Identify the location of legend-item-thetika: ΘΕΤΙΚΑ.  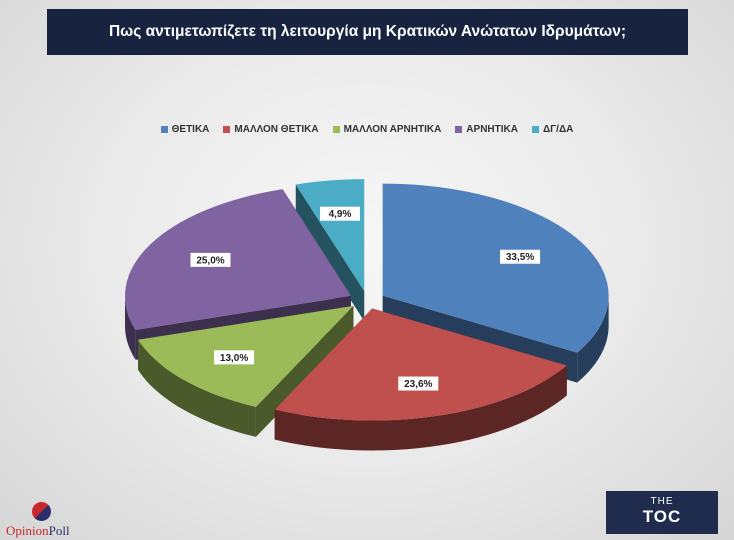
(185, 129).